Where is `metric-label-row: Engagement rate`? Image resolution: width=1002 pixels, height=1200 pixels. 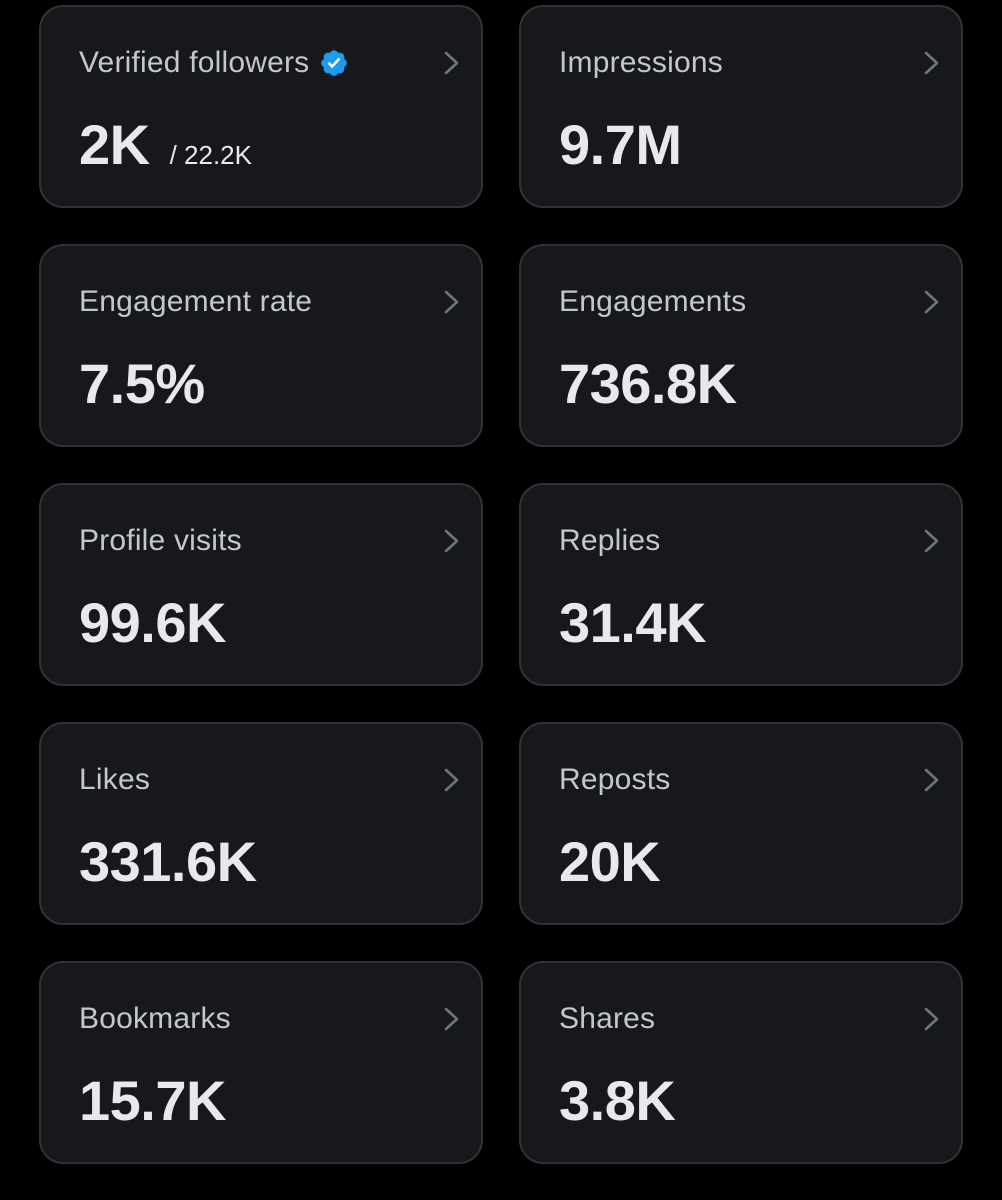
metric-label-row: Engagement rate is located at coordinates (195, 302).